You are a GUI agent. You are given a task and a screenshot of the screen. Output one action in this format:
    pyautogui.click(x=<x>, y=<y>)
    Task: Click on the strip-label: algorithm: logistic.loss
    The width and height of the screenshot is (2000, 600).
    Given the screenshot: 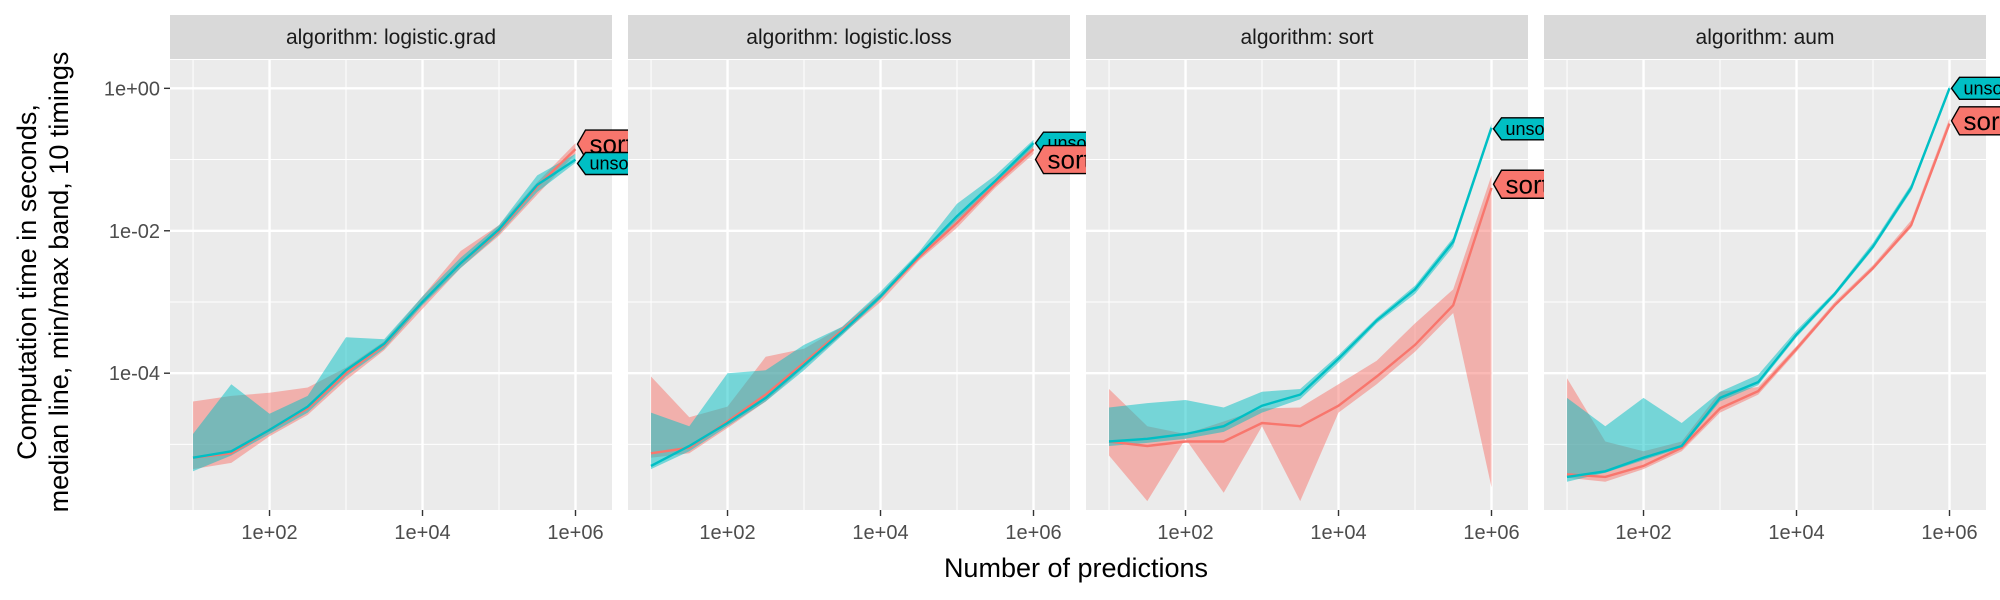 What is the action you would take?
    pyautogui.click(x=848, y=37)
    